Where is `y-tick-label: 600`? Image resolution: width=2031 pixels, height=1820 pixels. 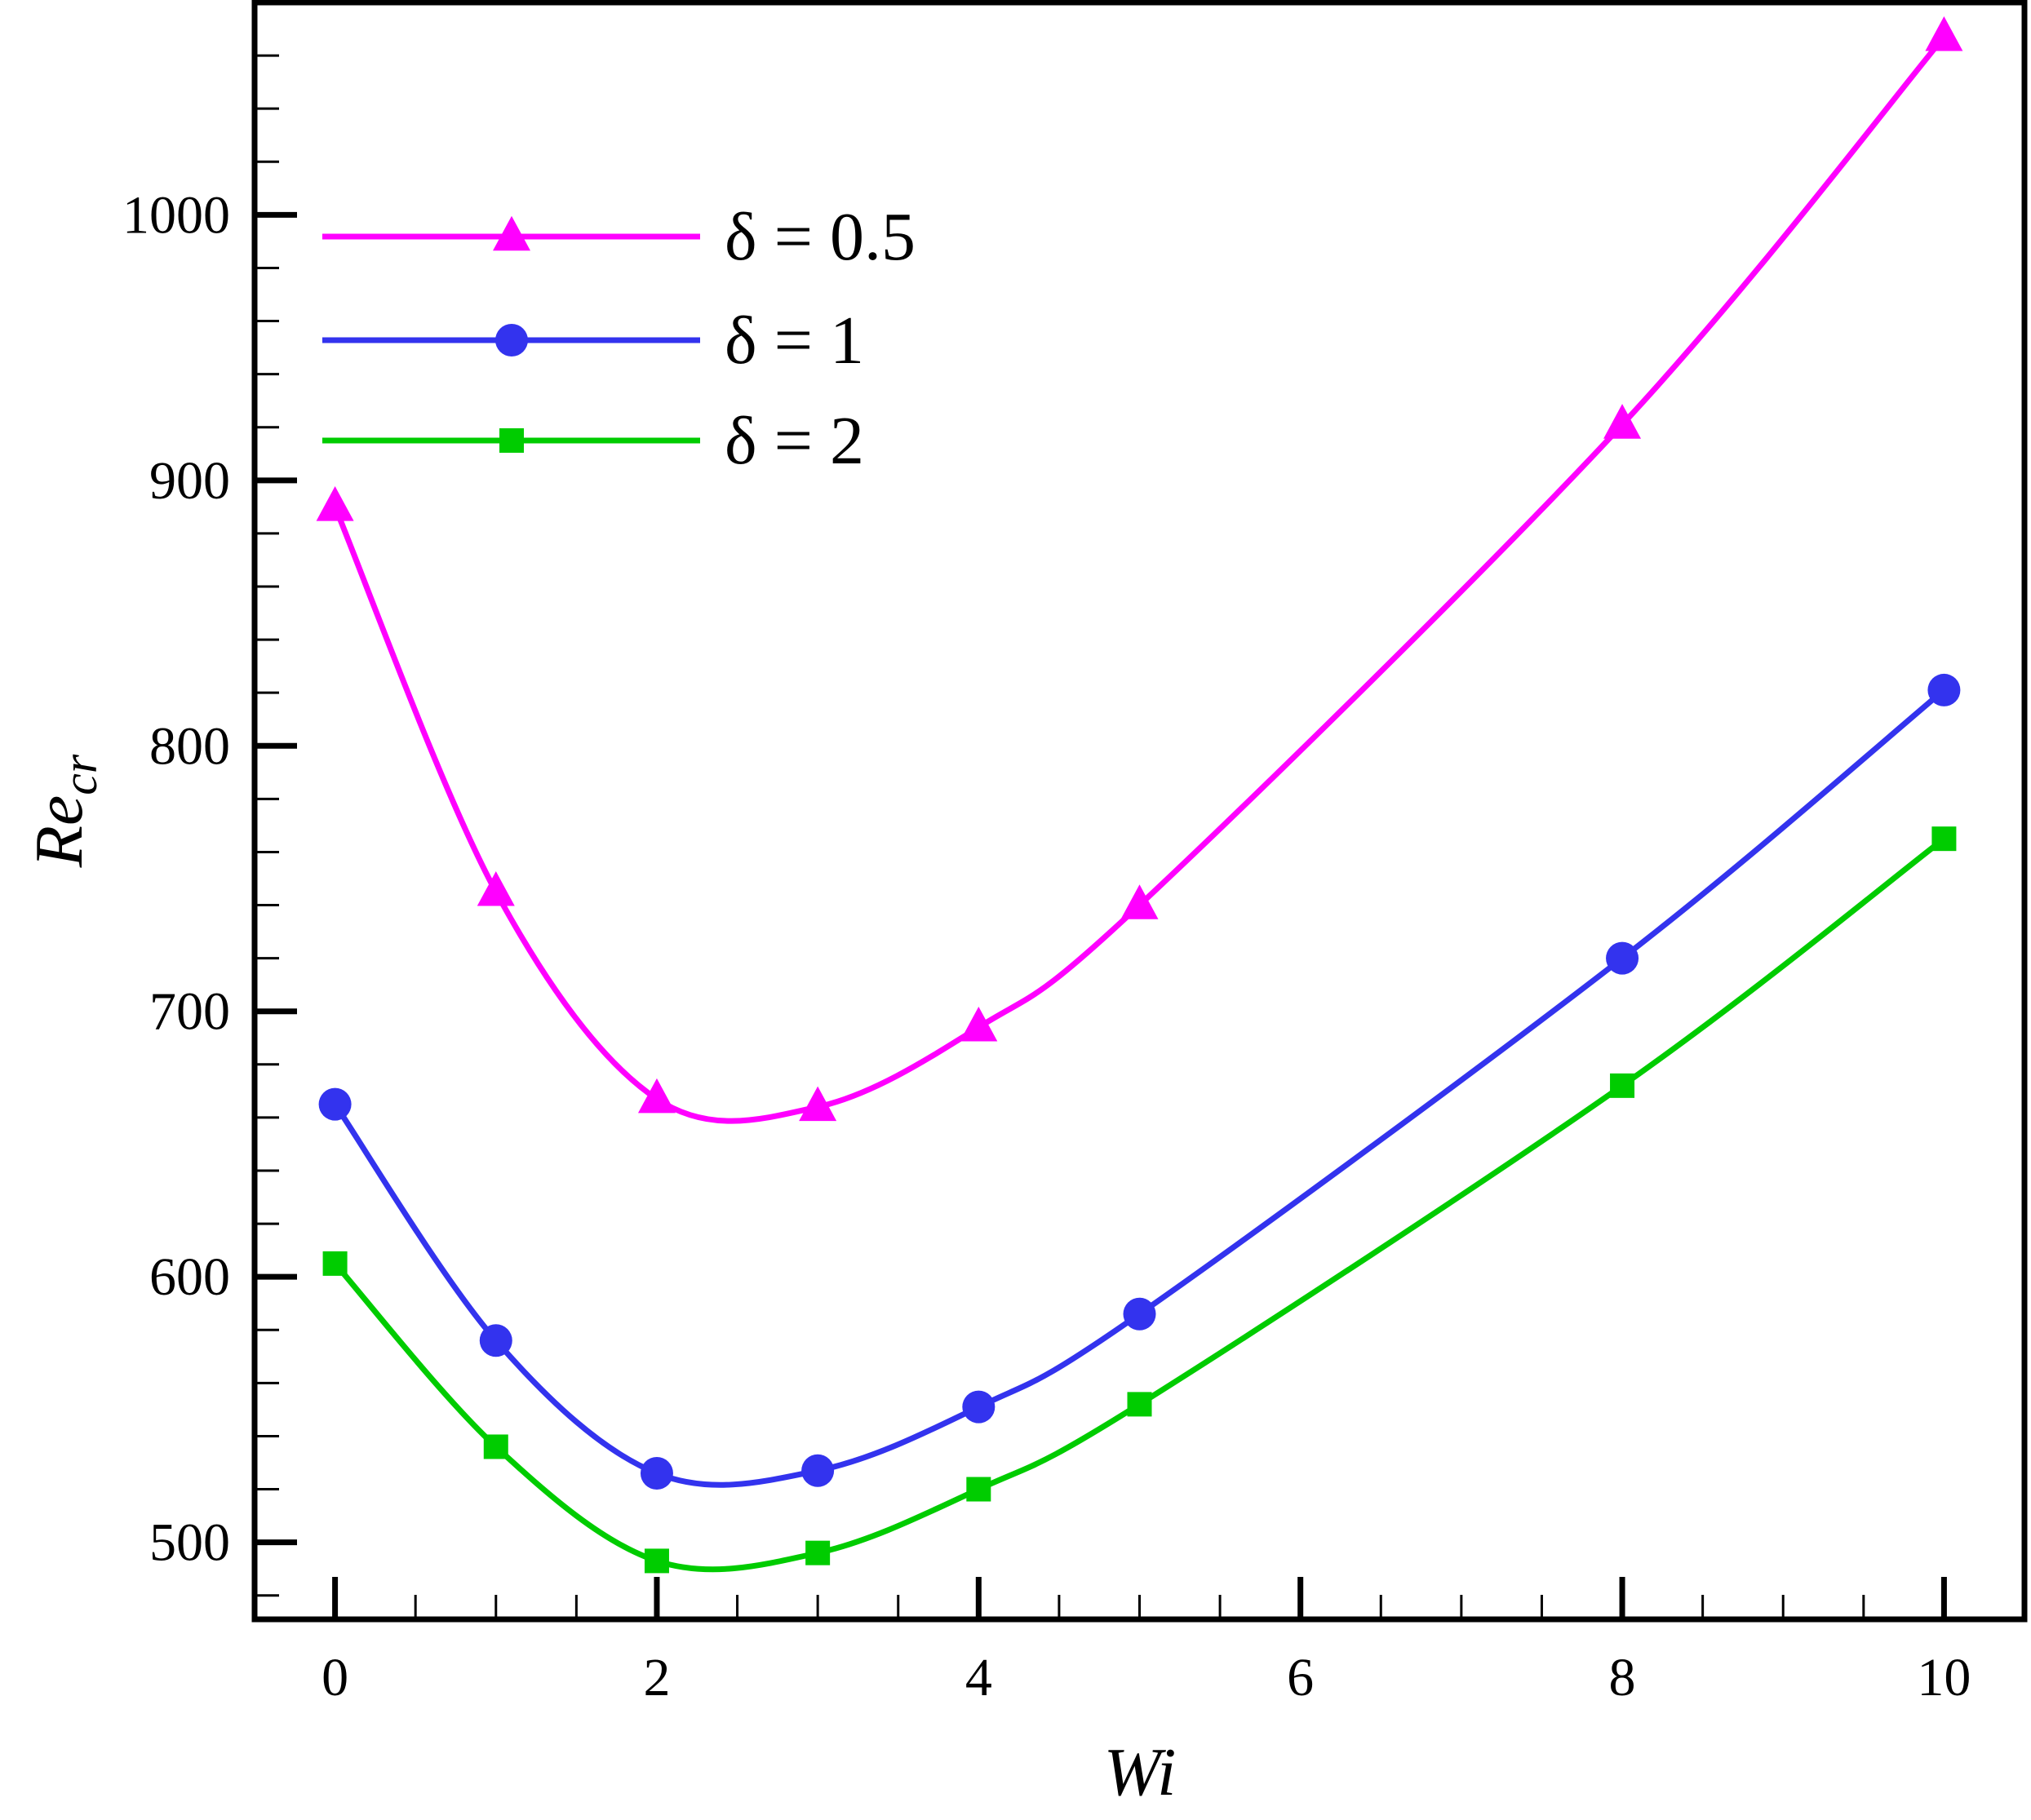
y-tick-label: 600 is located at coordinates (189, 1277).